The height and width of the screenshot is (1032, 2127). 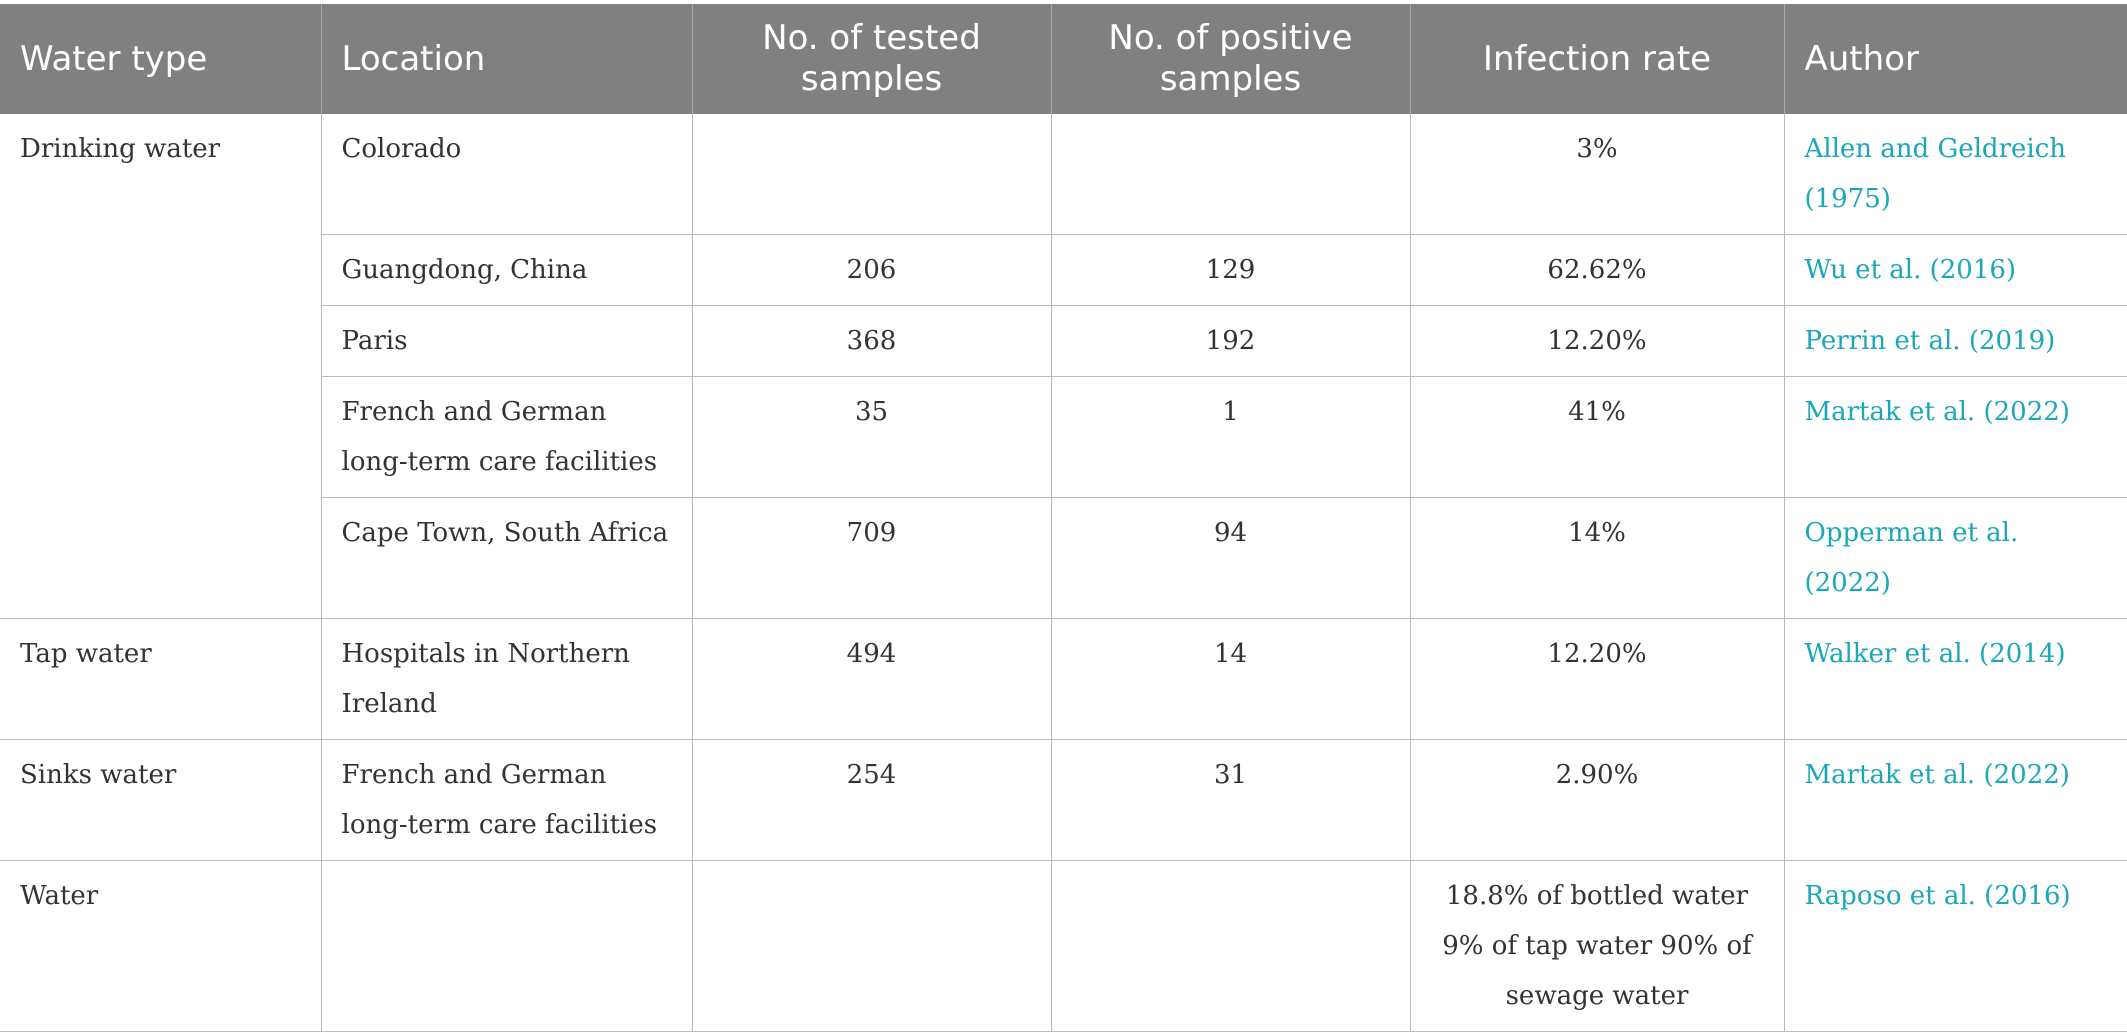 What do you see at coordinates (1231, 679) in the screenshot?
I see `positive-cell: 14` at bounding box center [1231, 679].